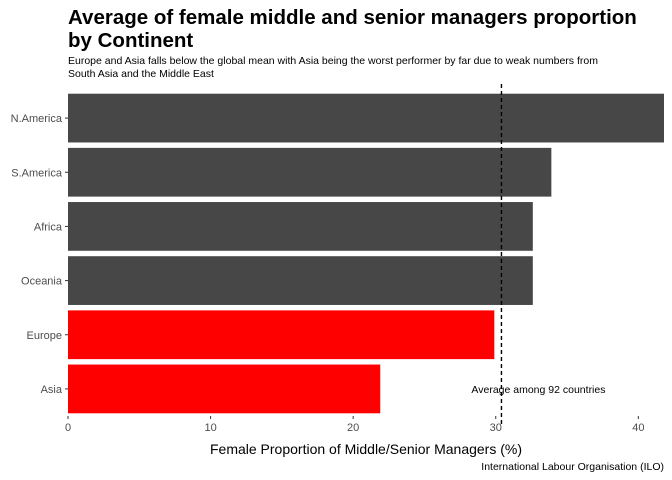 Image resolution: width=672 pixels, height=480 pixels. Describe the element at coordinates (48, 227) in the screenshot. I see `y-tick-label: Africa` at that location.